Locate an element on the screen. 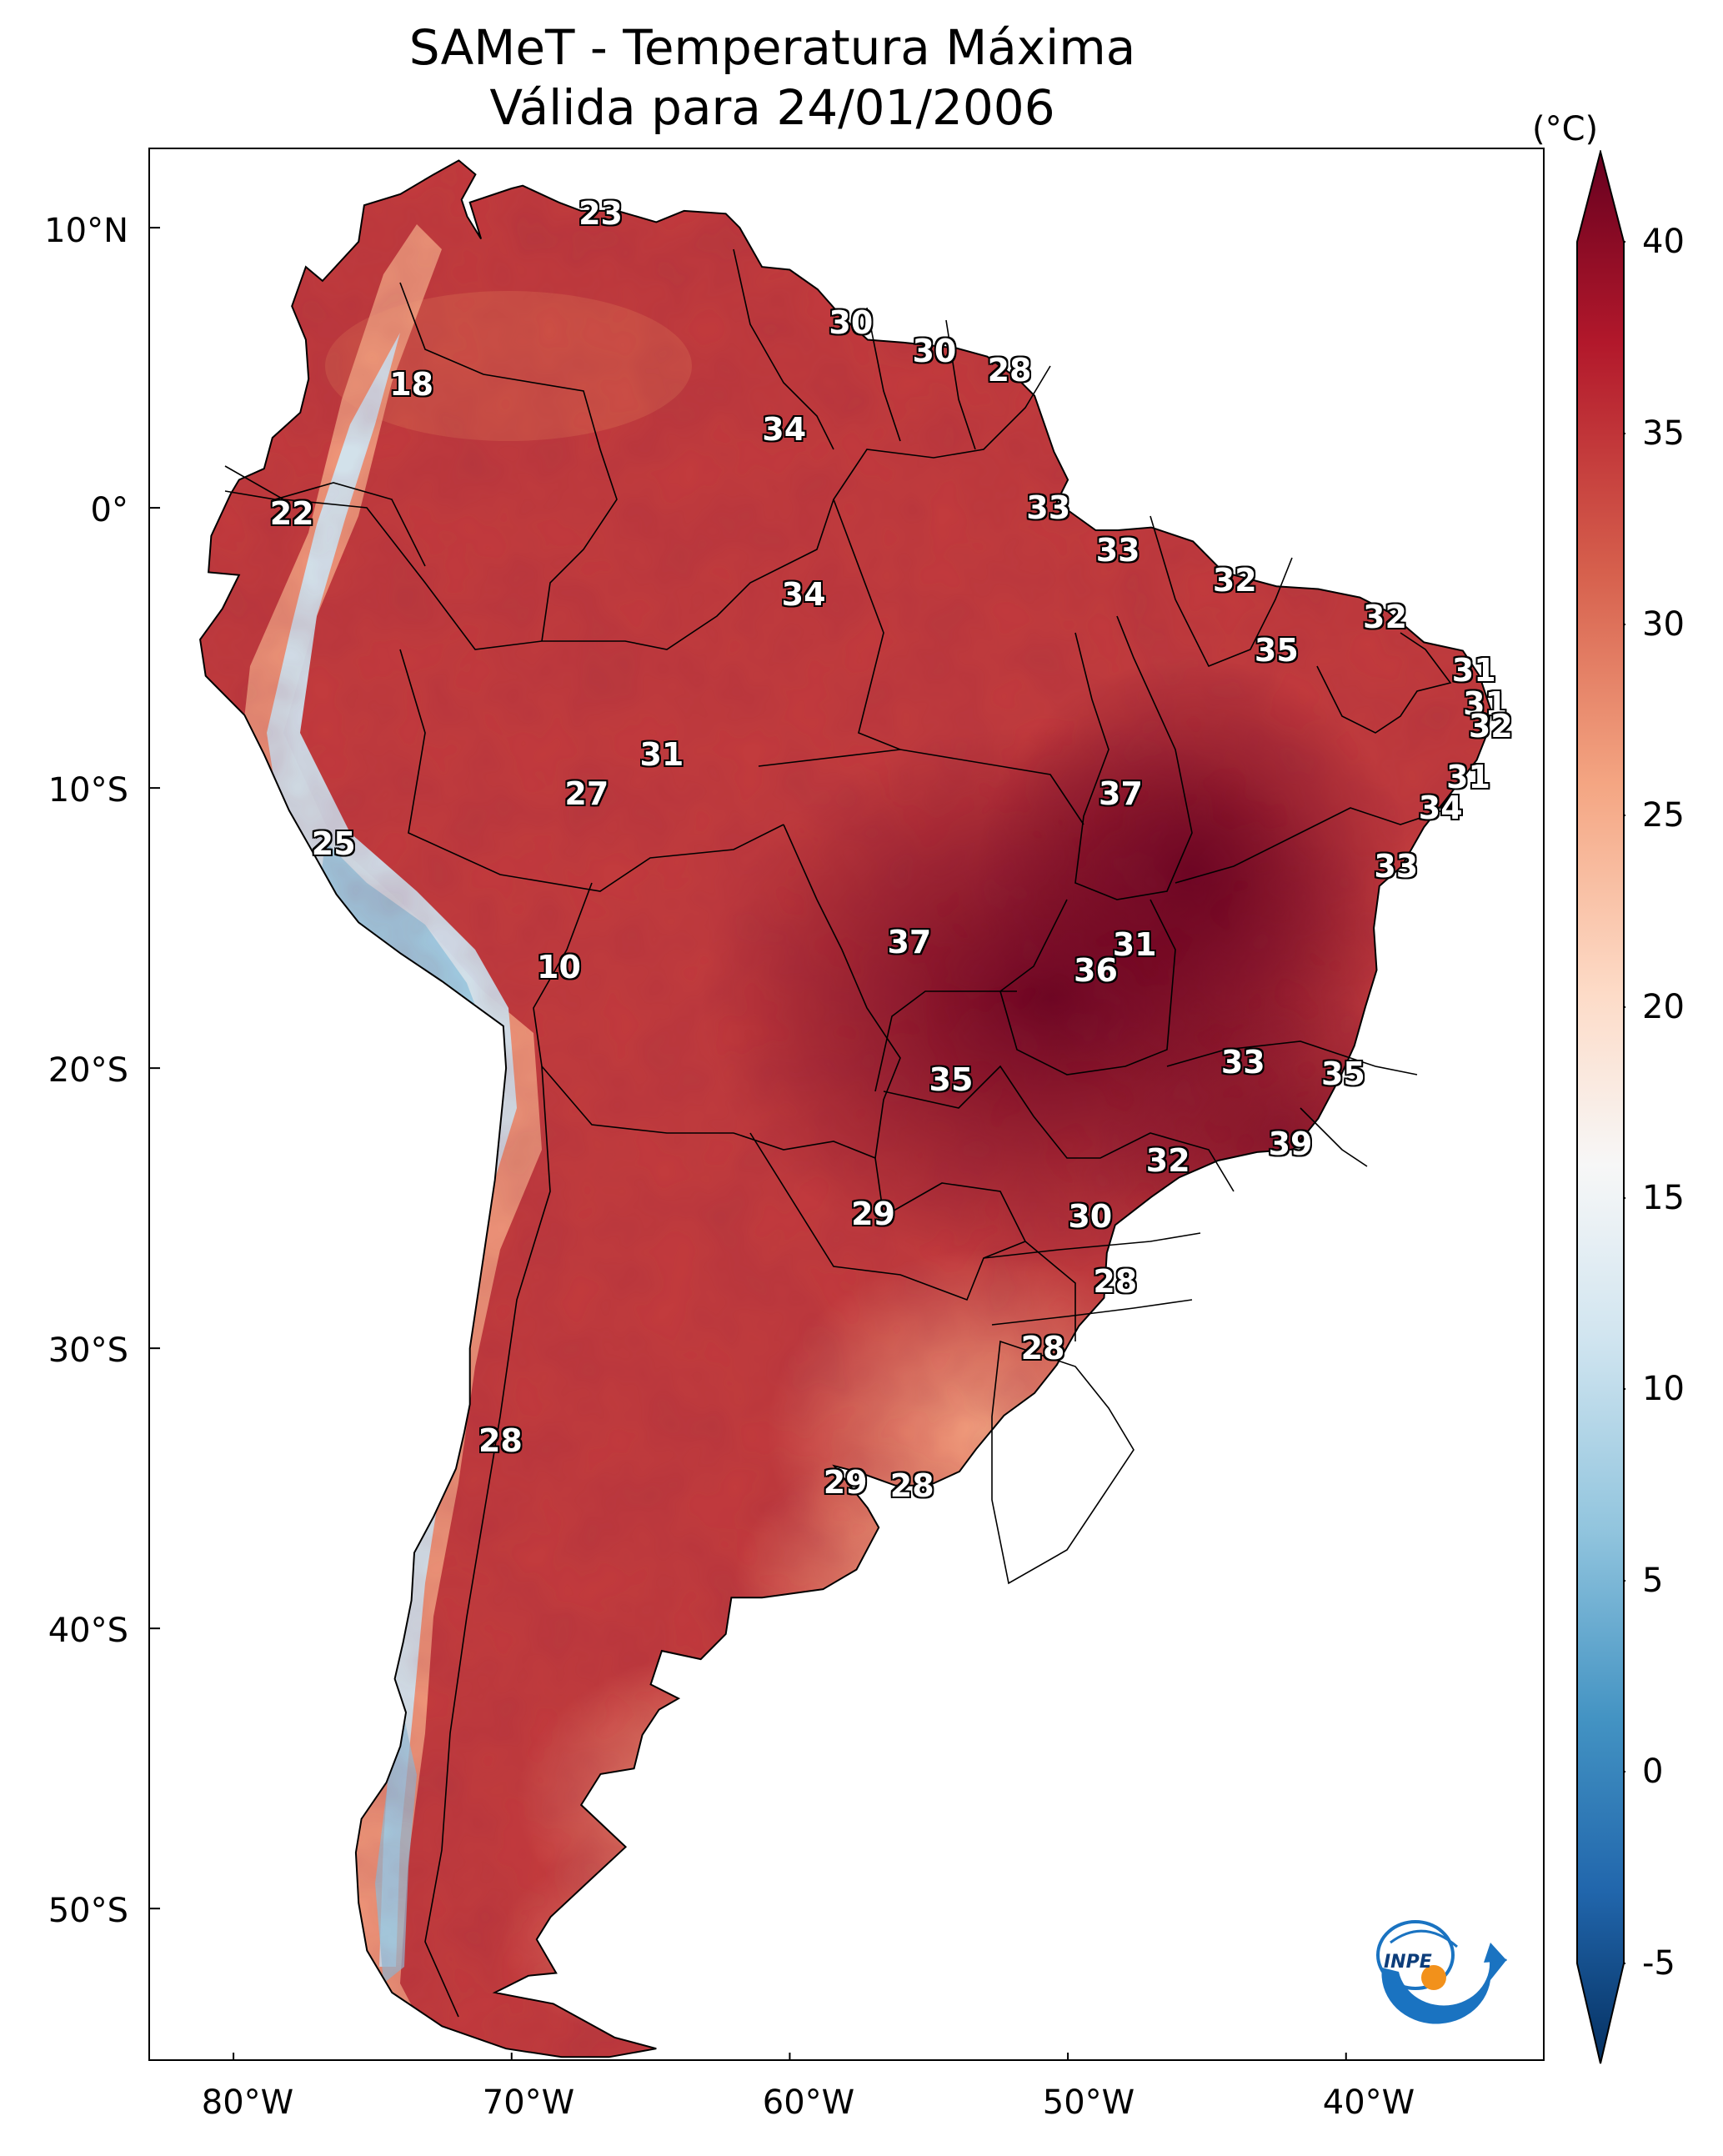 The width and height of the screenshot is (1723, 2156). lat-tick-label: 10°N is located at coordinates (86, 231).